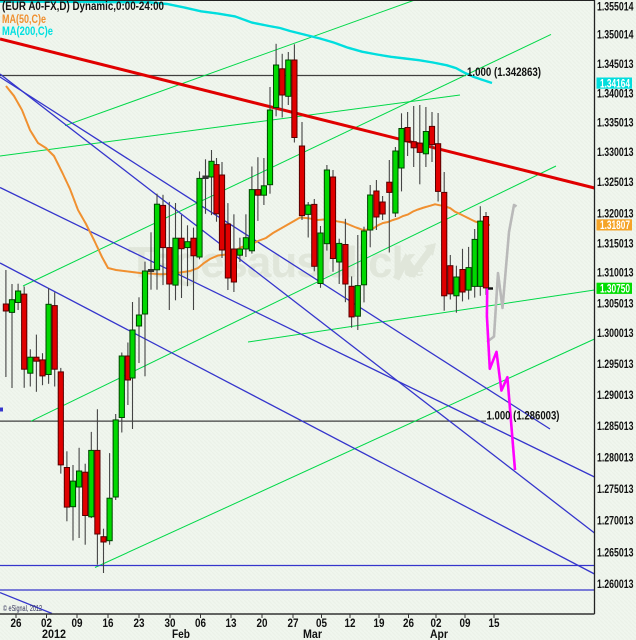 The height and width of the screenshot is (640, 636). What do you see at coordinates (615, 522) in the screenshot?
I see `svg-text: 1.270013` at bounding box center [615, 522].